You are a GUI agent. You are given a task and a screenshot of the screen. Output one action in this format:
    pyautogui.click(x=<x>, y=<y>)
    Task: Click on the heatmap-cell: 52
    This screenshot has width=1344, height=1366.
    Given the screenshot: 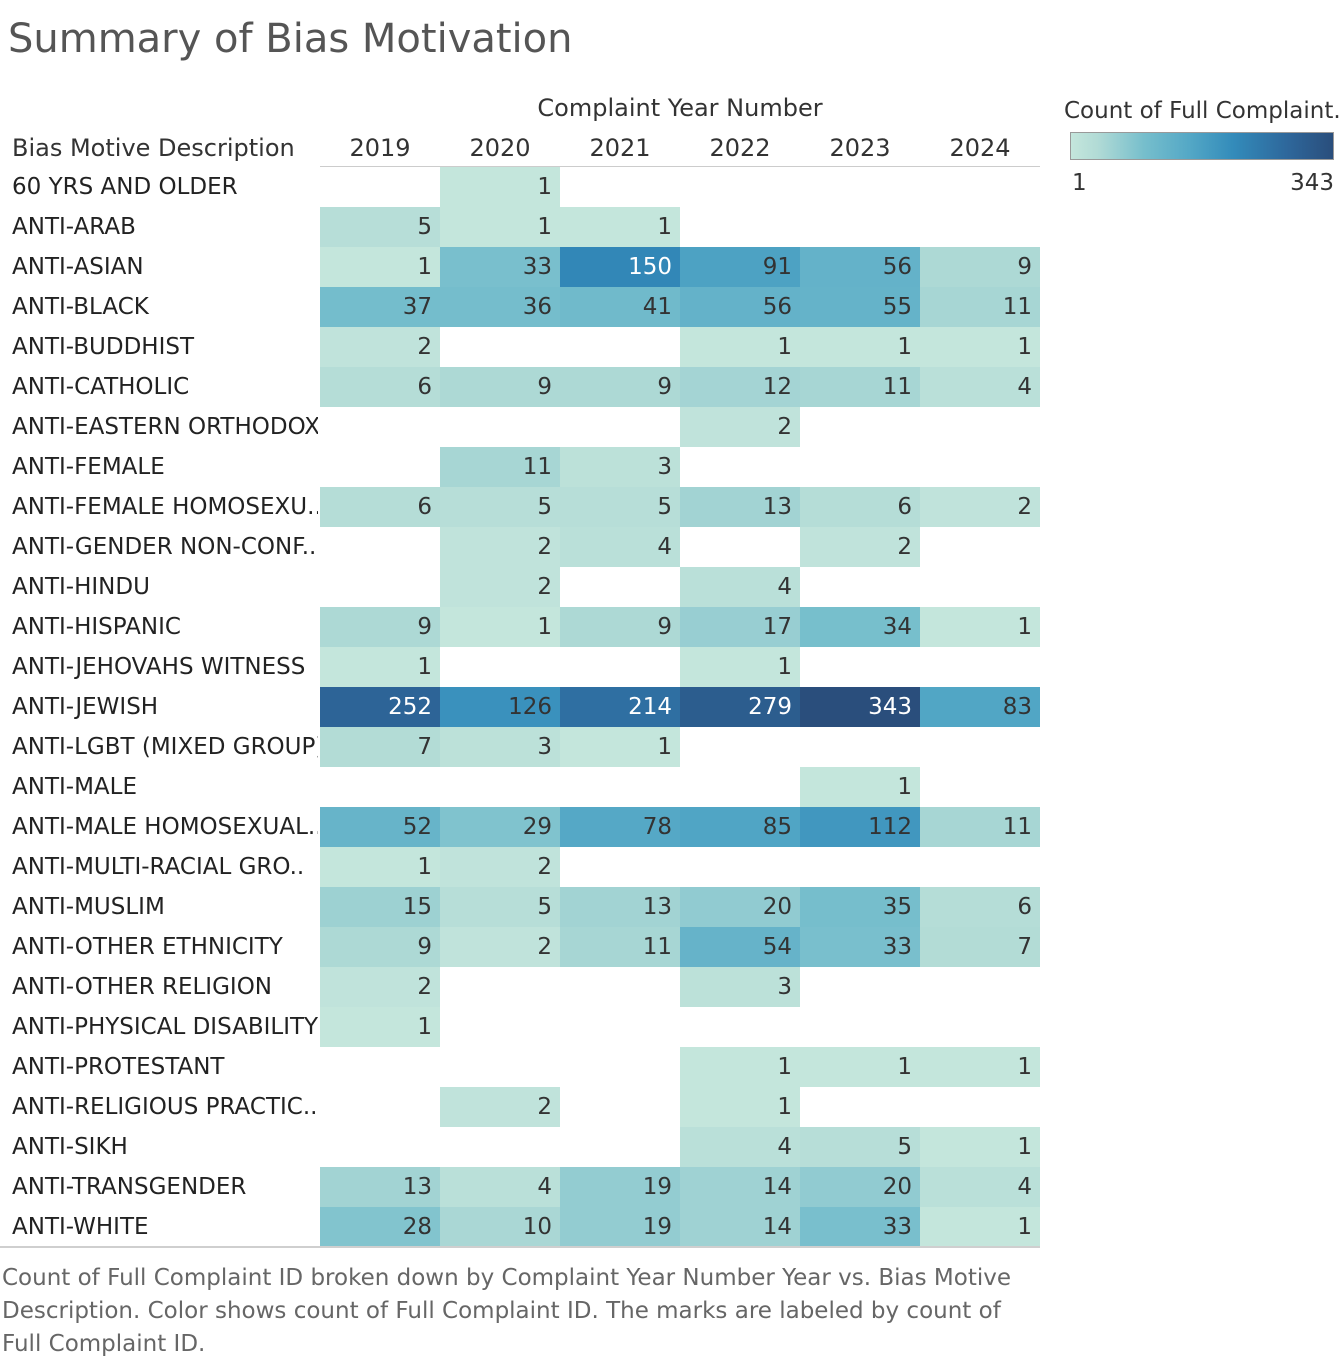 What is the action you would take?
    pyautogui.click(x=380, y=827)
    